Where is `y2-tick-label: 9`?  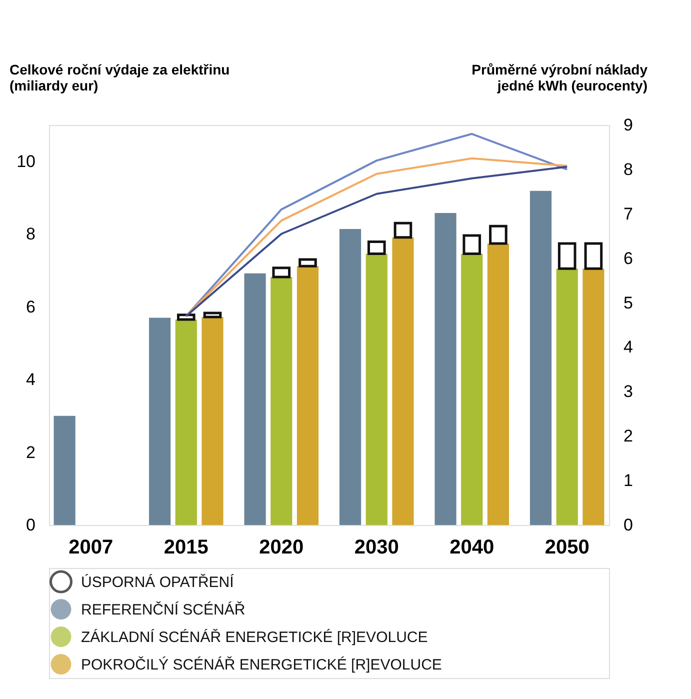 y2-tick-label: 9 is located at coordinates (628, 125).